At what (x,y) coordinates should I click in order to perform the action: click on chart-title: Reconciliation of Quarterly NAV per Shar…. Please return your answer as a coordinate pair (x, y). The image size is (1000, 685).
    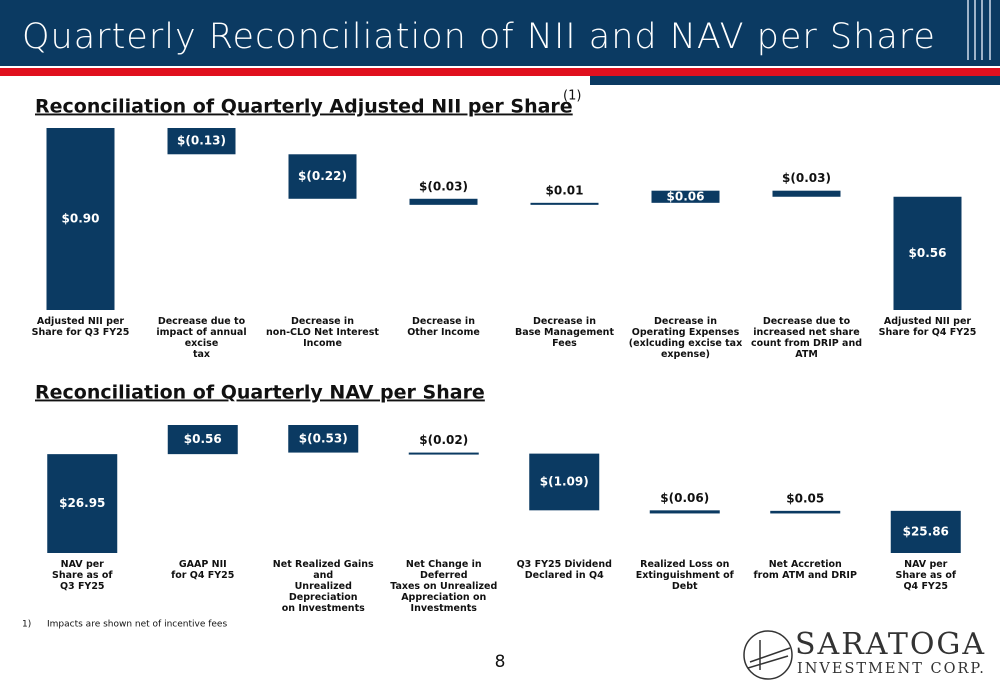
    Looking at the image, I should click on (260, 393).